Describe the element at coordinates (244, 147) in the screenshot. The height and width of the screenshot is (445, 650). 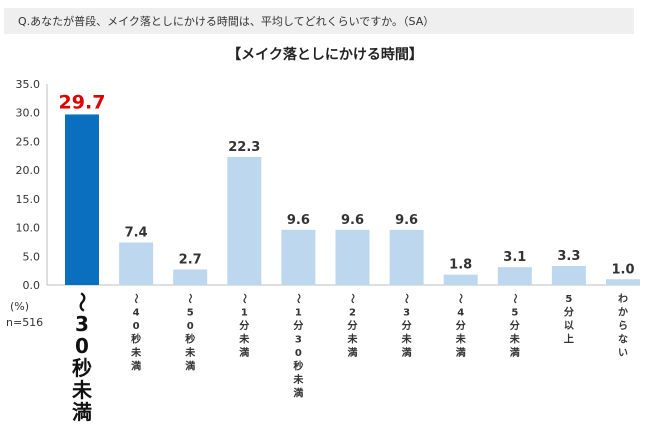
I see `data-label: 22.3` at that location.